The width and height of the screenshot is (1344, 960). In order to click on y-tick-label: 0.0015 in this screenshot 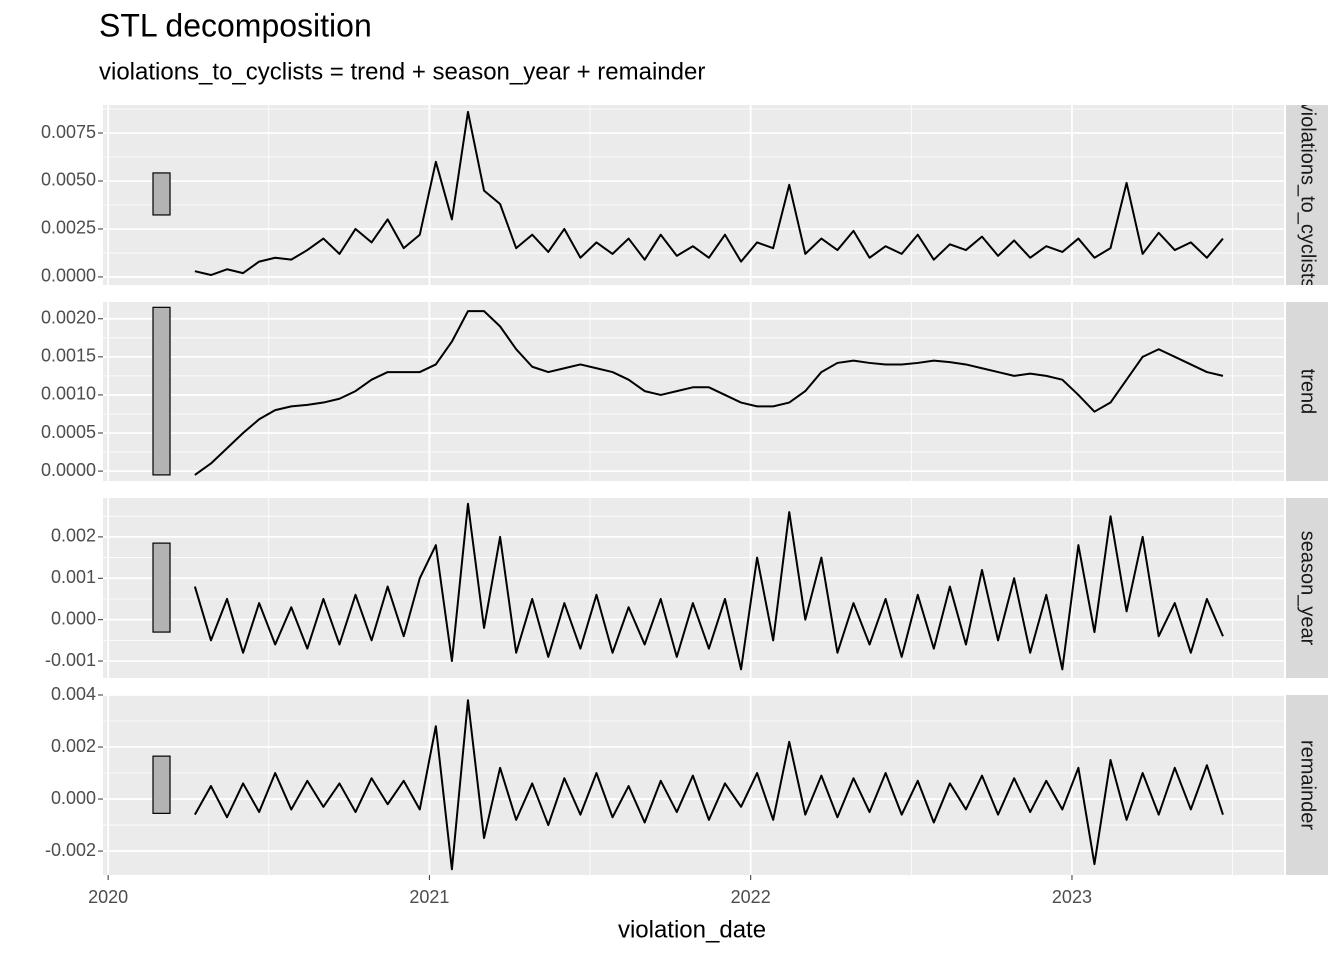, I will do `click(68, 356)`.